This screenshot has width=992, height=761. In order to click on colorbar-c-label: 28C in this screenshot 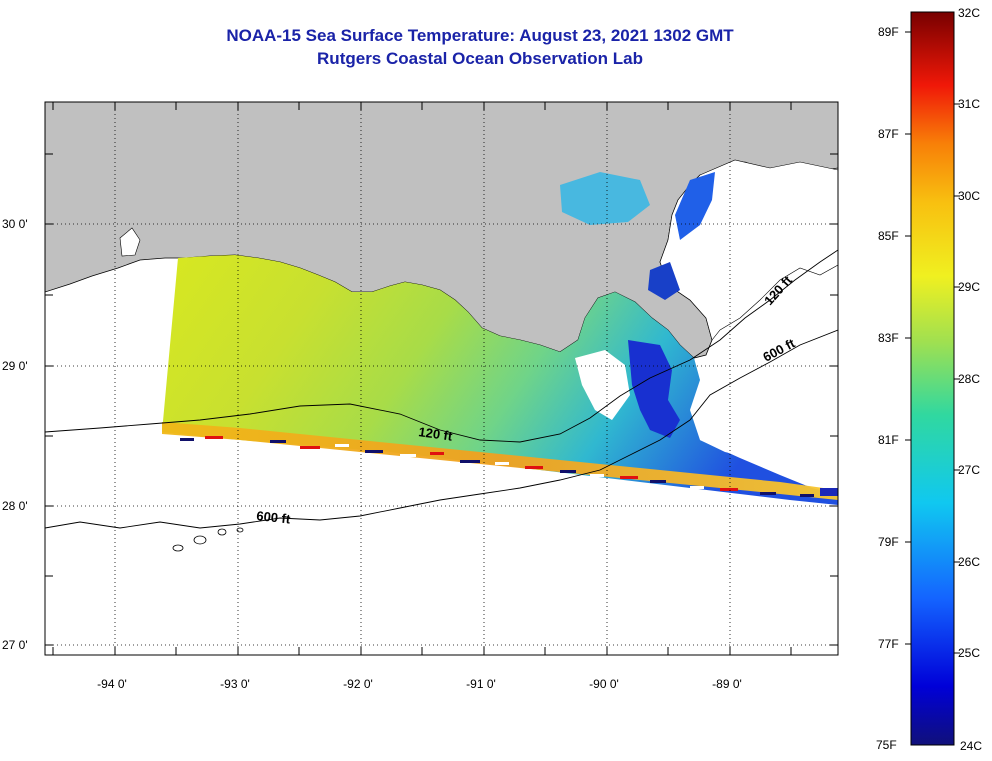, I will do `click(969, 379)`.